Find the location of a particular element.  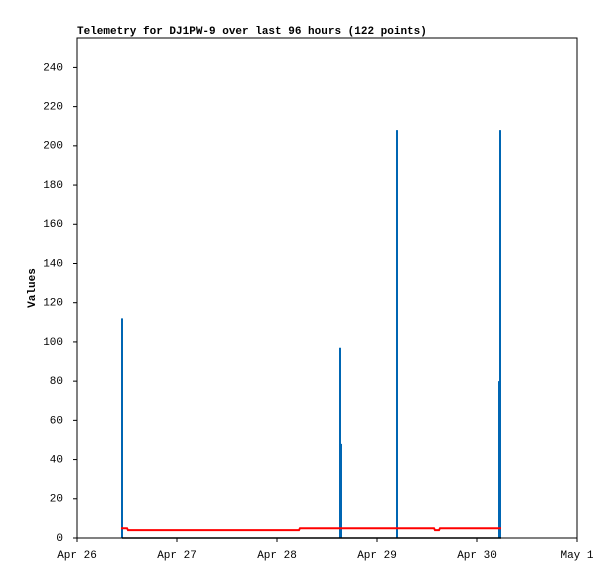

y-tick-label: 180 is located at coordinates (53, 186).